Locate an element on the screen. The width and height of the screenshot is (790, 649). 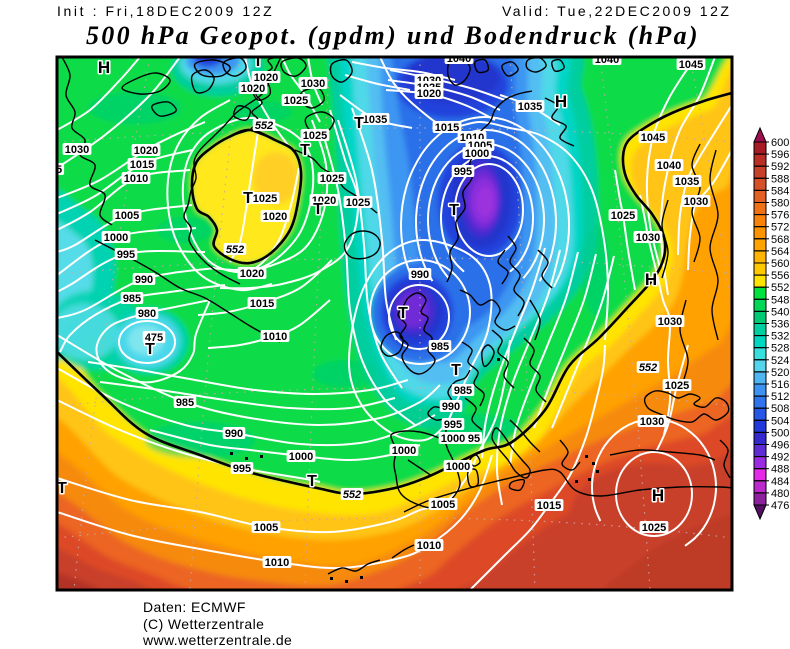
svg-text: 560 is located at coordinates (780, 264).